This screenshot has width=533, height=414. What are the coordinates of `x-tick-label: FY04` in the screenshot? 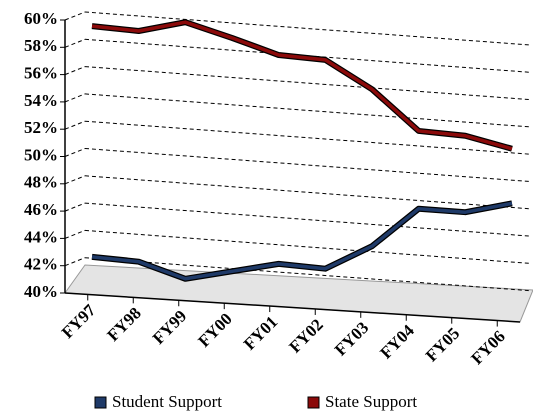 It's located at (397, 342).